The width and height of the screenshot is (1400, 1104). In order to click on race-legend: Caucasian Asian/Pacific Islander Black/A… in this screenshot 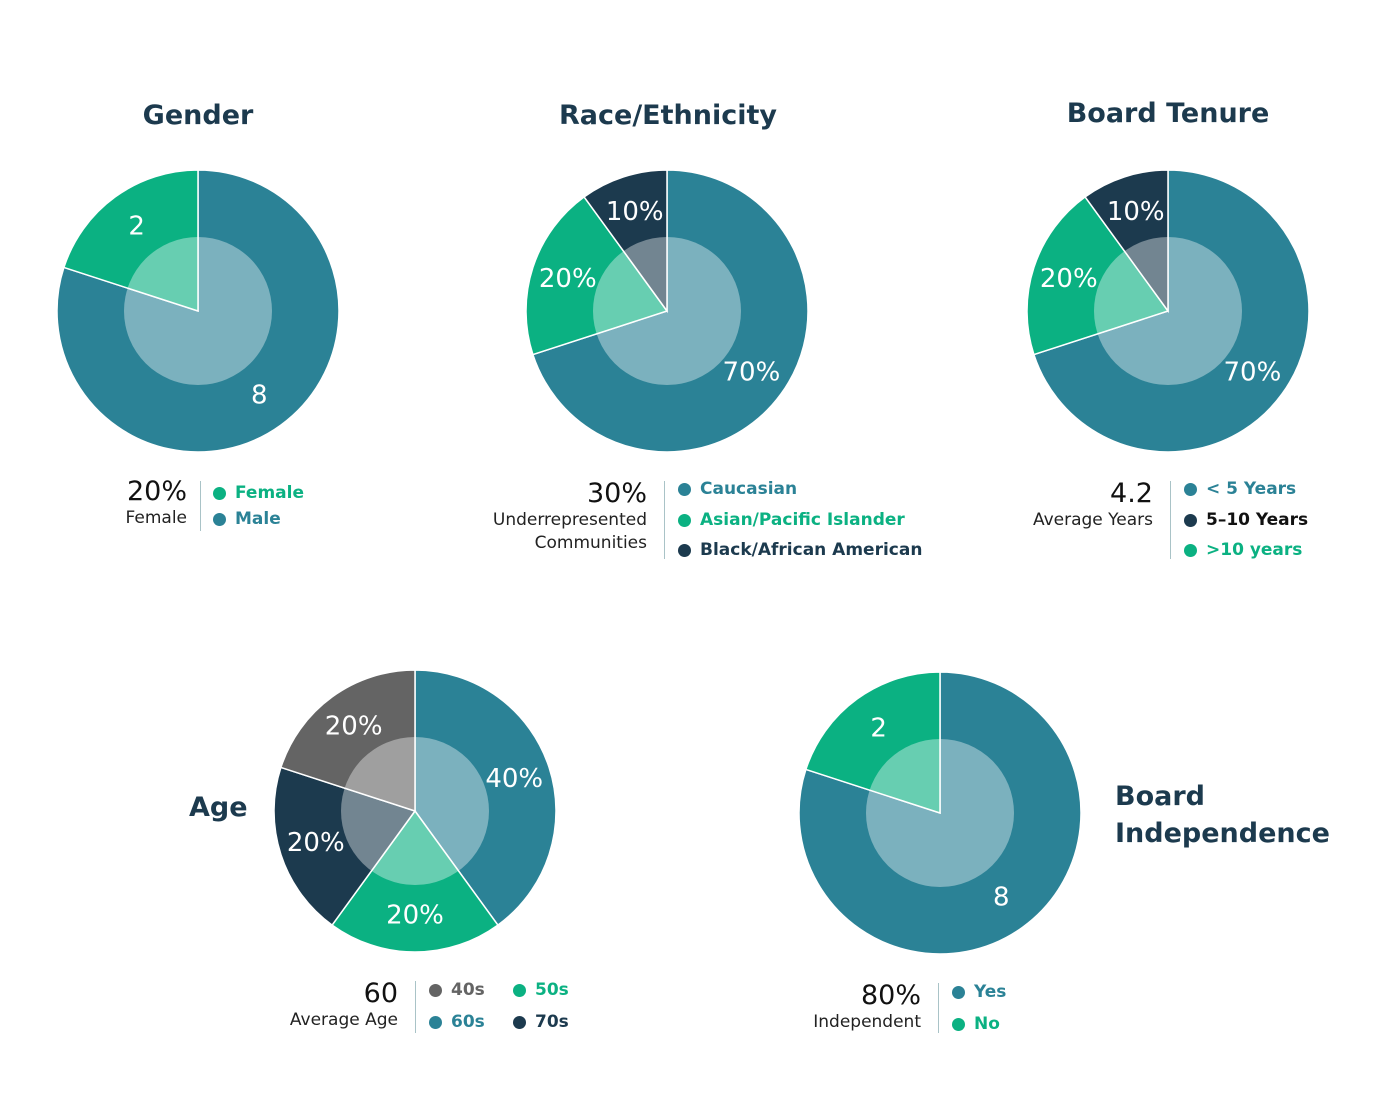, I will do `click(800, 519)`.